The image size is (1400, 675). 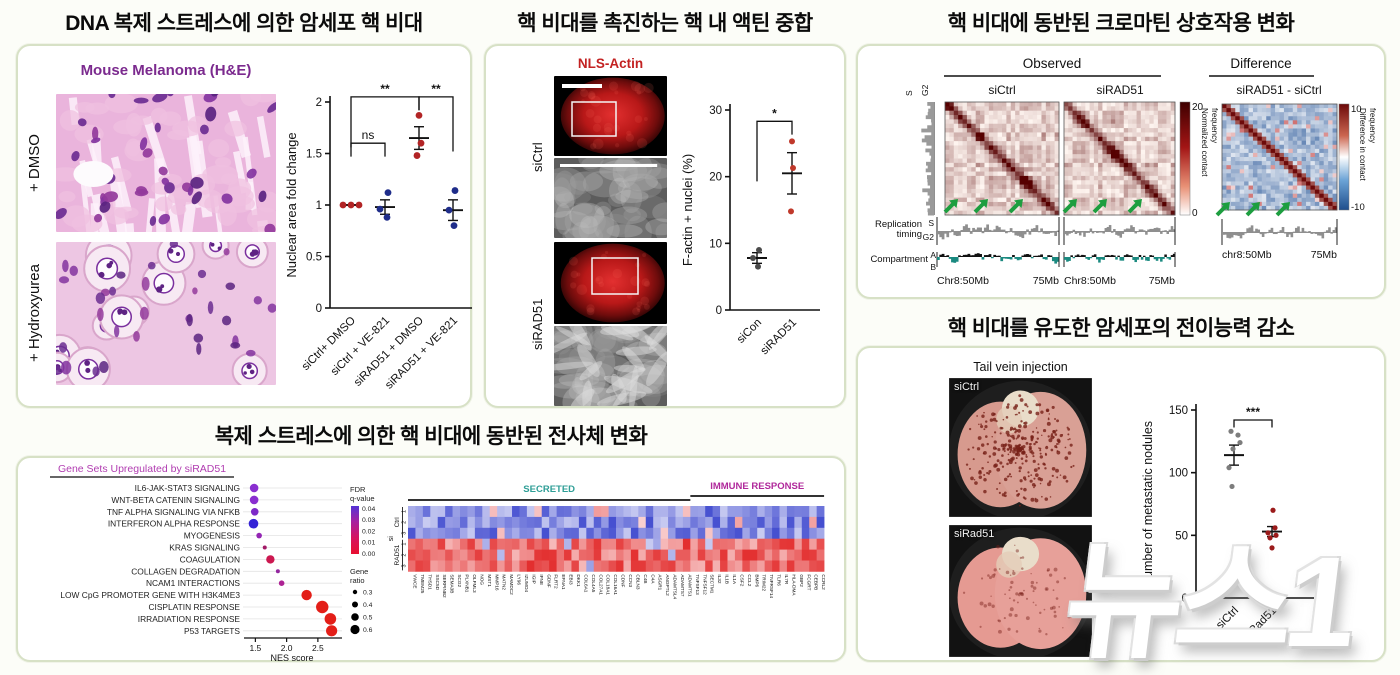 I want to click on difference-label: Difference, so click(x=1260, y=63).